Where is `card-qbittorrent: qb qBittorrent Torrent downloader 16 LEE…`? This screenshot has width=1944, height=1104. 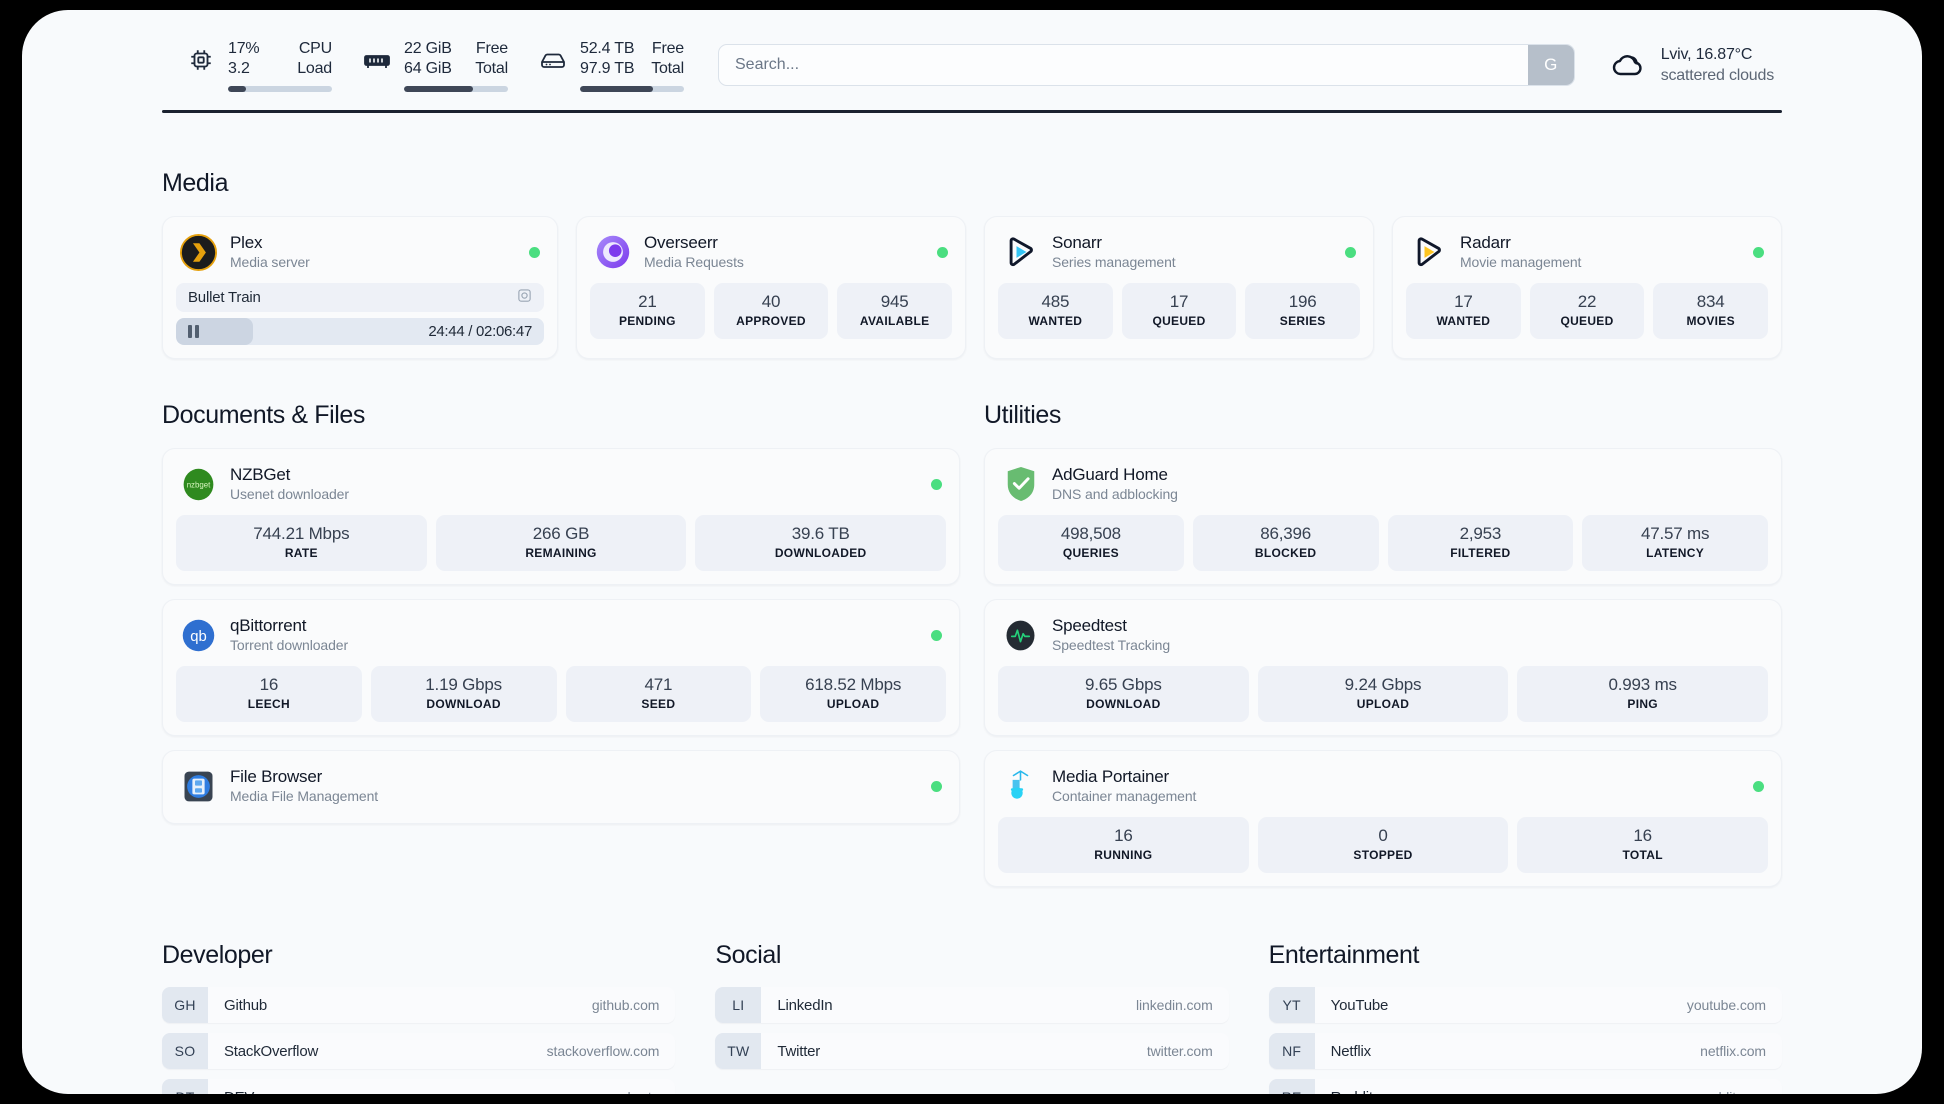 card-qbittorrent: qb qBittorrent Torrent downloader 16 LEE… is located at coordinates (561, 667).